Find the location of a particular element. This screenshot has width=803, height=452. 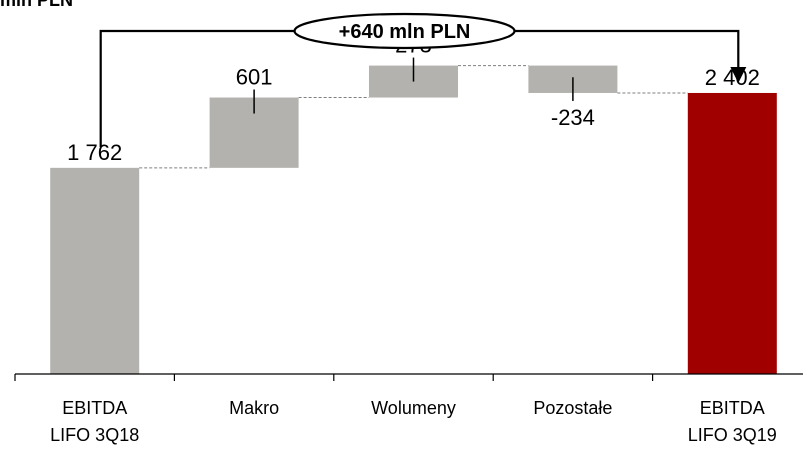

category-label-line: Wolumeny is located at coordinates (413, 408).